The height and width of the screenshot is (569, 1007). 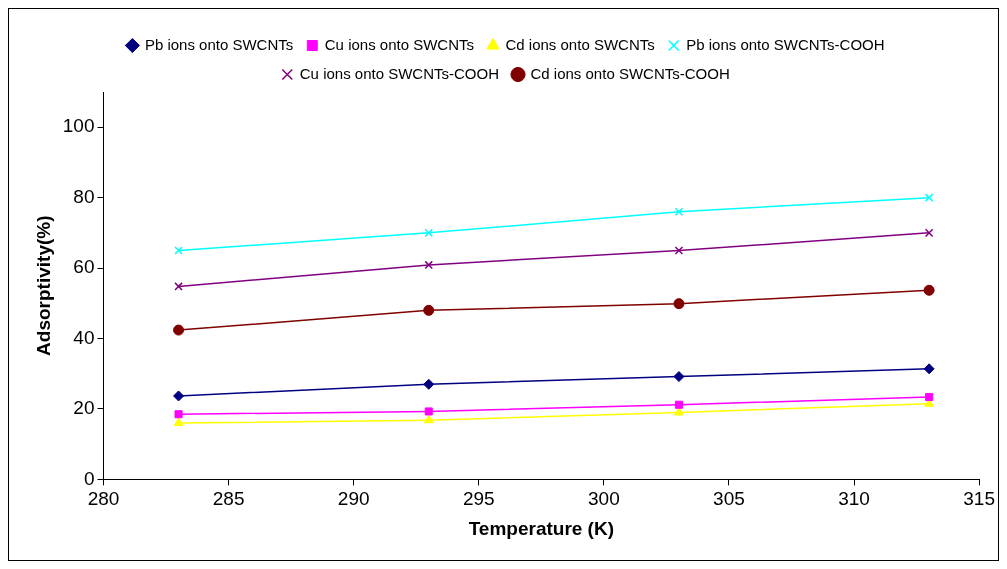 I want to click on x-tick-label: 285, so click(x=228, y=499).